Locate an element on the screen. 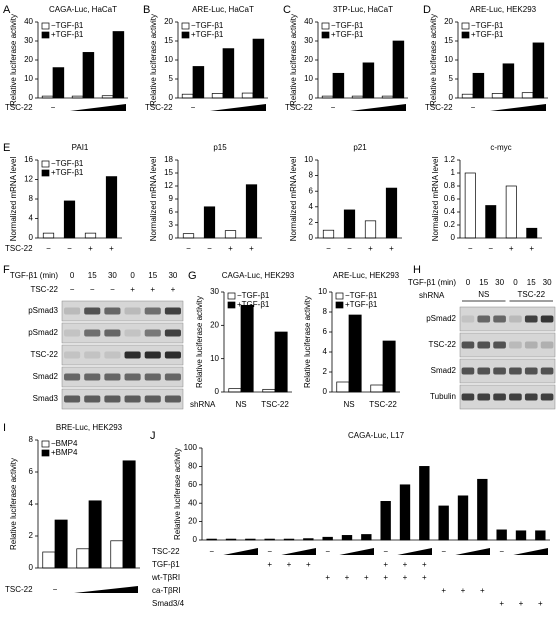  chart-title: ARE-Luc, HaCaT is located at coordinates (223, 9).